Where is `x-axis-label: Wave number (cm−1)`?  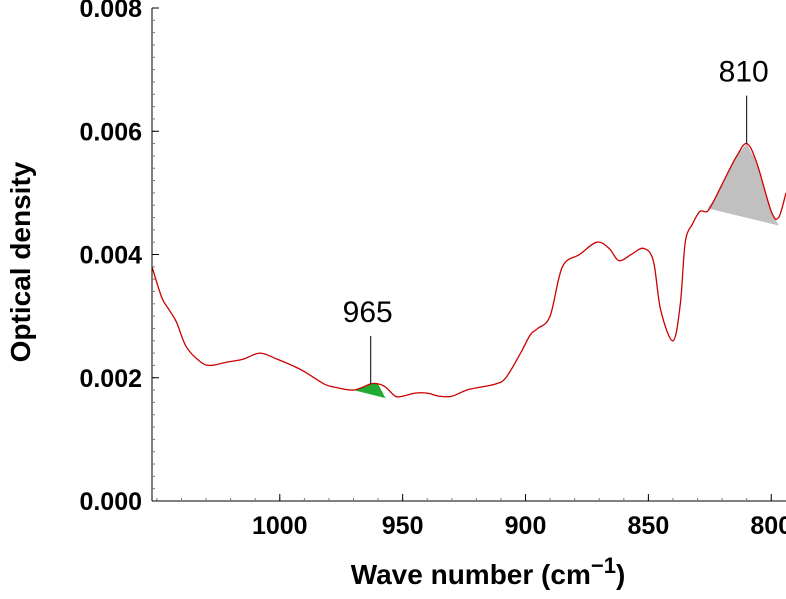
x-axis-label: Wave number (cm−1) is located at coordinates (488, 571).